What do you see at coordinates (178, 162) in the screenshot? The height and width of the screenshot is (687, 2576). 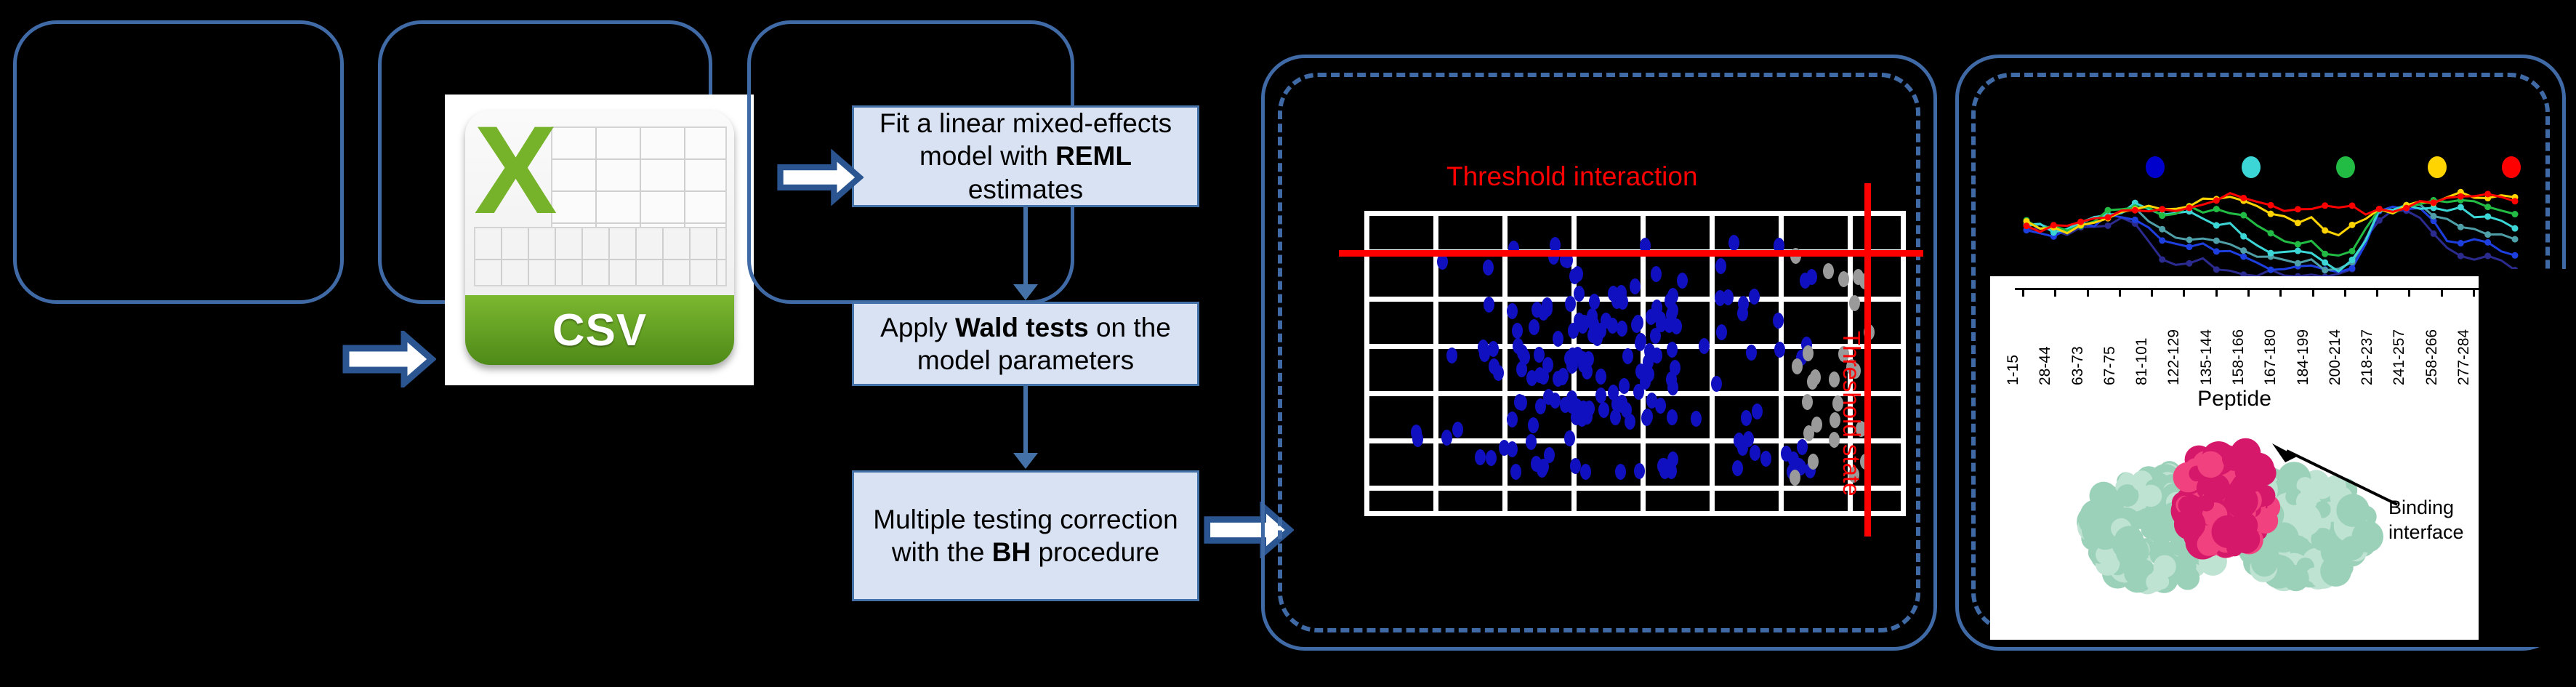 I see `stage-panel-input` at bounding box center [178, 162].